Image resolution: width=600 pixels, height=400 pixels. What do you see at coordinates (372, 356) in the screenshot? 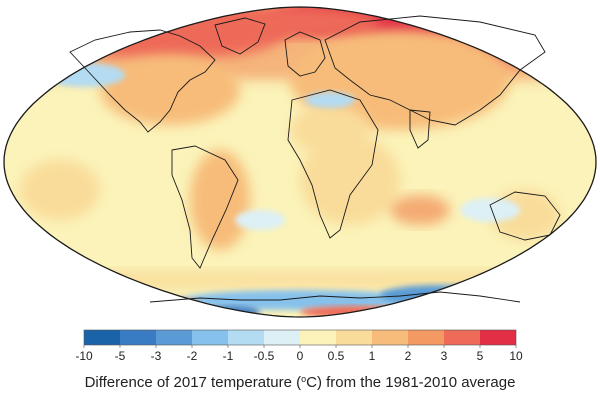
I see `colorbar-tick-label: 1` at bounding box center [372, 356].